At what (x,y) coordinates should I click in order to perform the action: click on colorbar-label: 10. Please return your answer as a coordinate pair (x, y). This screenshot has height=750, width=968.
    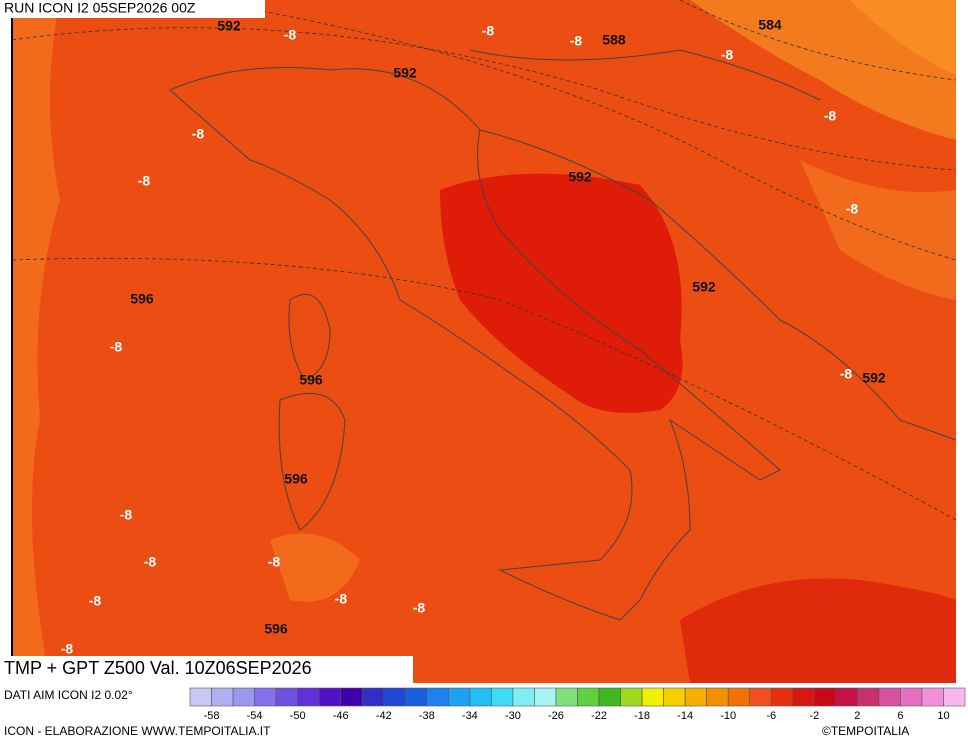
    Looking at the image, I should click on (943, 716).